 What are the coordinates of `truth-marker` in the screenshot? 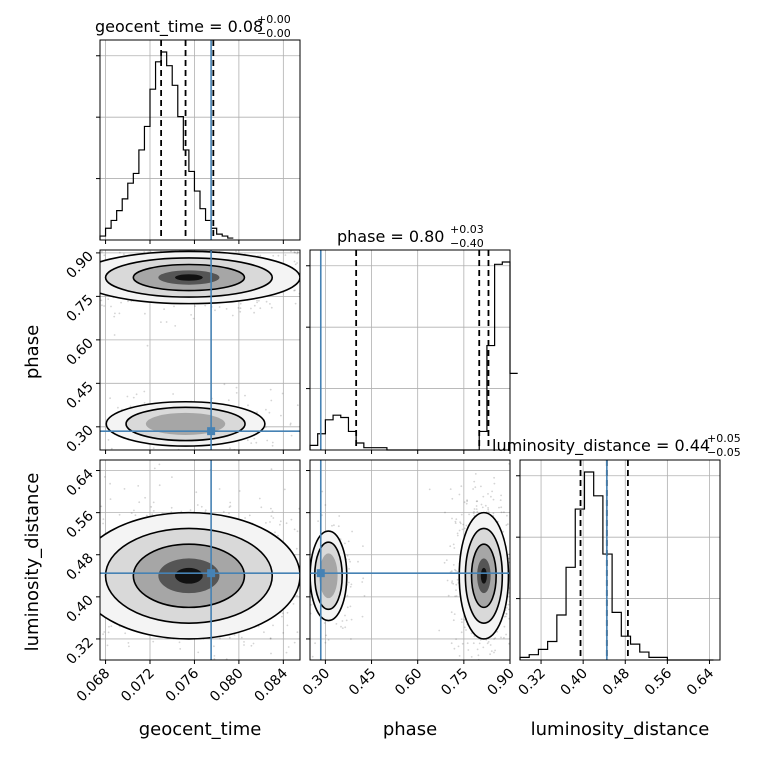 It's located at (211, 431).